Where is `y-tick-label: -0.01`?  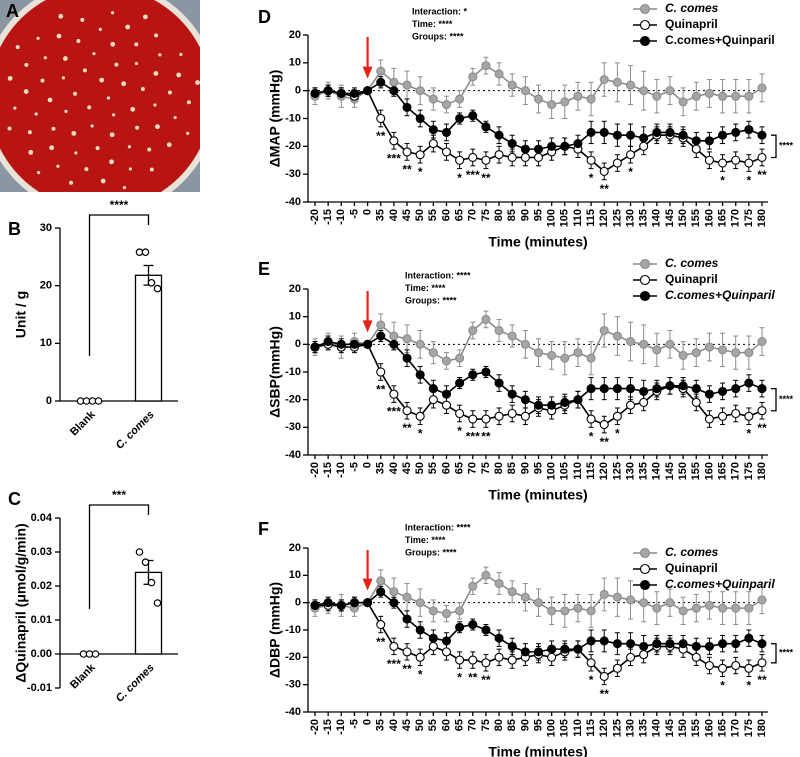
y-tick-label: -0.01 is located at coordinates (39, 688).